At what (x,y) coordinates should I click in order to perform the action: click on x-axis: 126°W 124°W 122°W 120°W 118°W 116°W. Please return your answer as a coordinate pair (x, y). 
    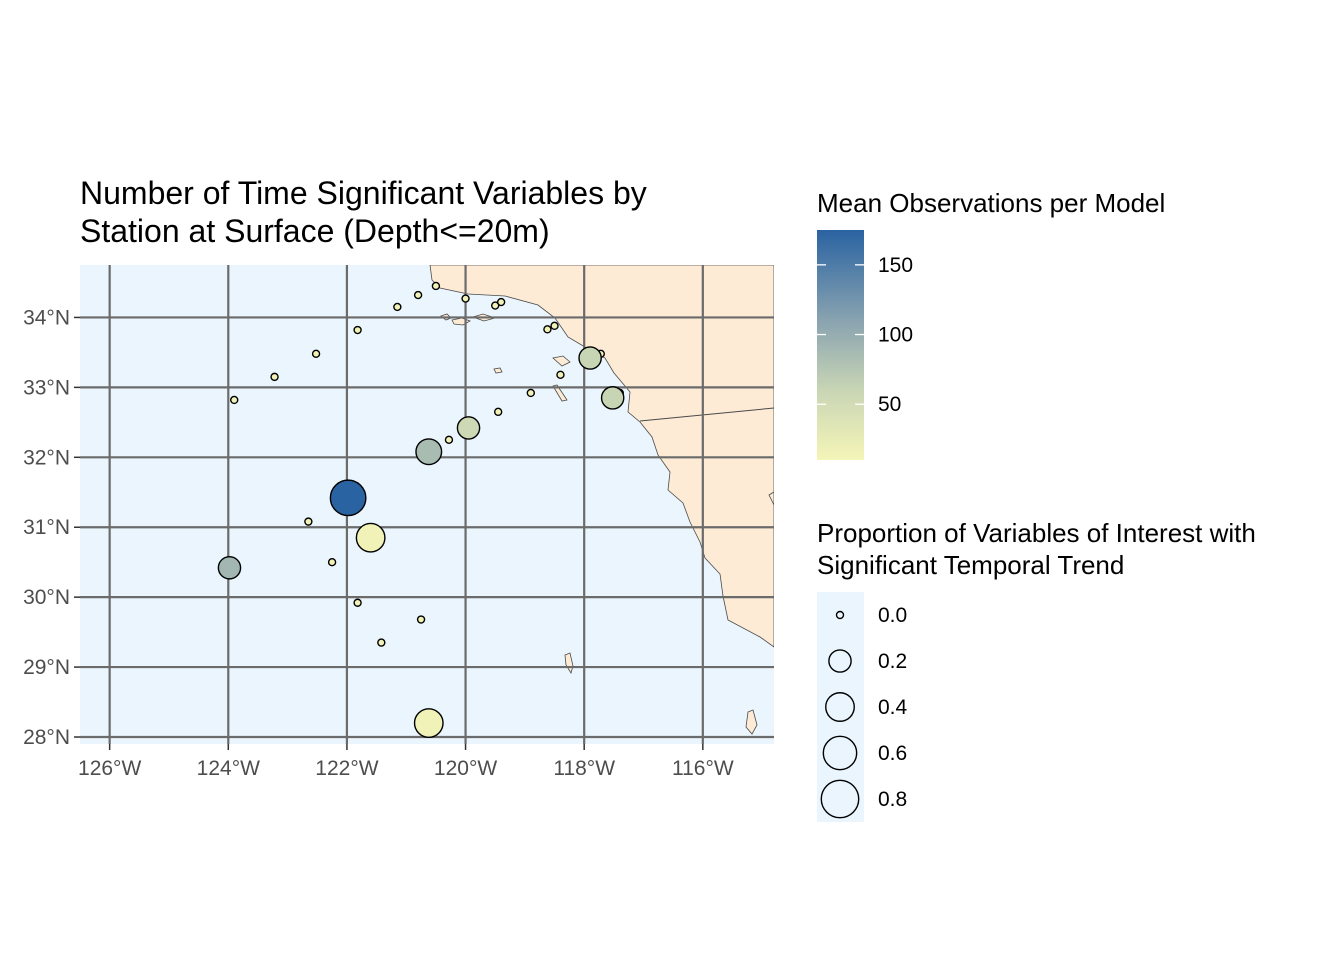
    Looking at the image, I should click on (406, 762).